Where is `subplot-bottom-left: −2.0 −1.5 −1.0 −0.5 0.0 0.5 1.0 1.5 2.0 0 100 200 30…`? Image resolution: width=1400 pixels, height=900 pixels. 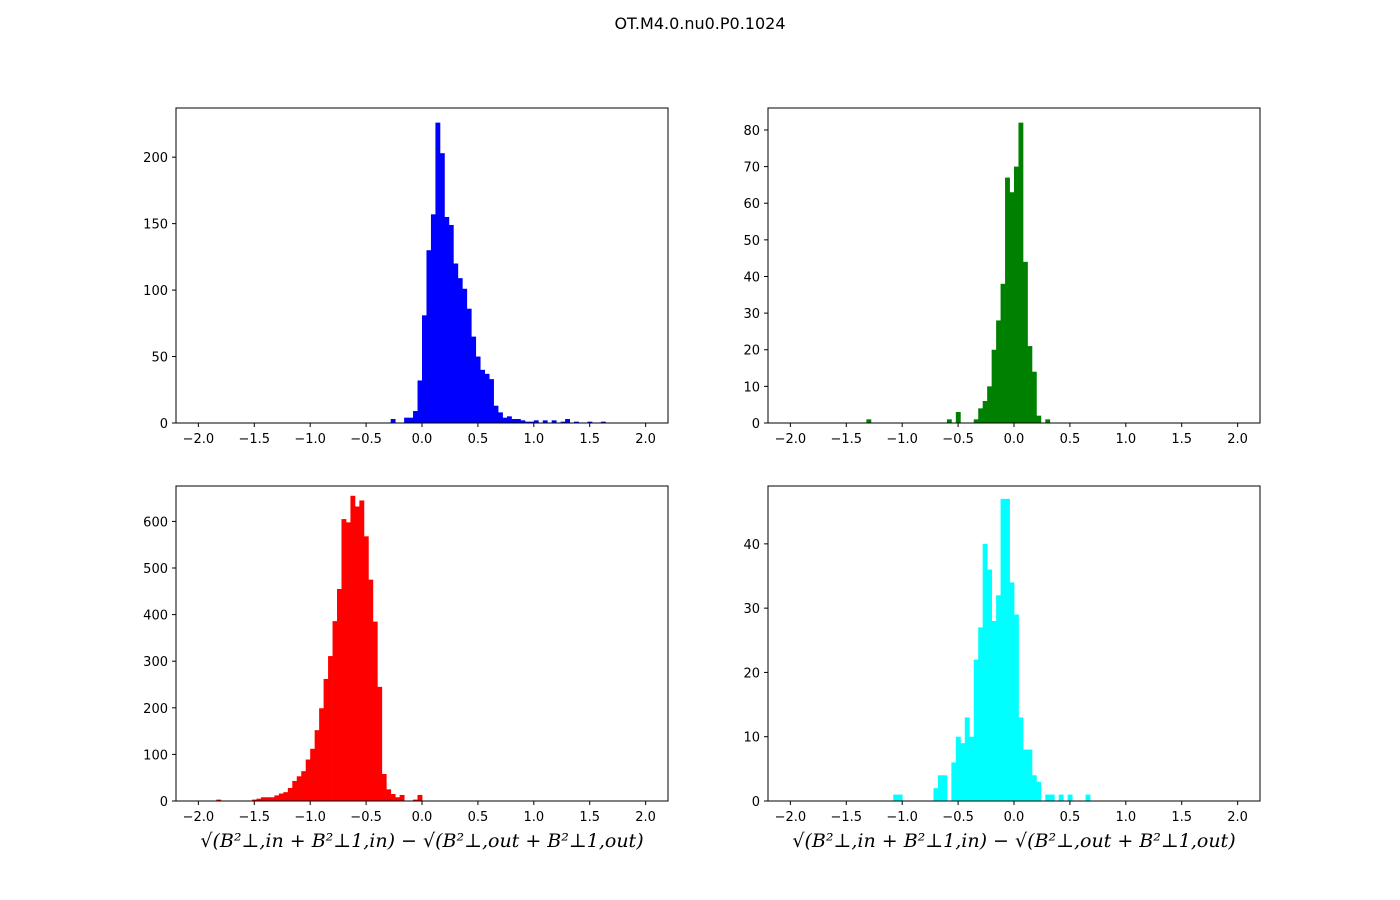 subplot-bottom-left: −2.0 −1.5 −1.0 −0.5 0.0 0.5 1.0 1.5 2.0 0 100 200 30… is located at coordinates (406, 655).